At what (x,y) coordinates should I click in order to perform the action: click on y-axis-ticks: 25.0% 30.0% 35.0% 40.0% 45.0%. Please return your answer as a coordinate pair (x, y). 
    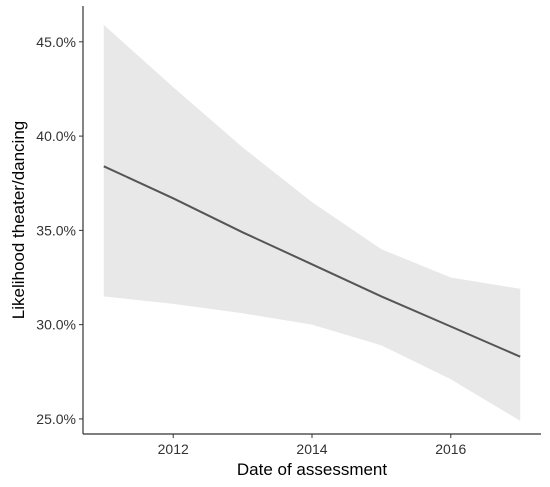
    Looking at the image, I should click on (59, 230).